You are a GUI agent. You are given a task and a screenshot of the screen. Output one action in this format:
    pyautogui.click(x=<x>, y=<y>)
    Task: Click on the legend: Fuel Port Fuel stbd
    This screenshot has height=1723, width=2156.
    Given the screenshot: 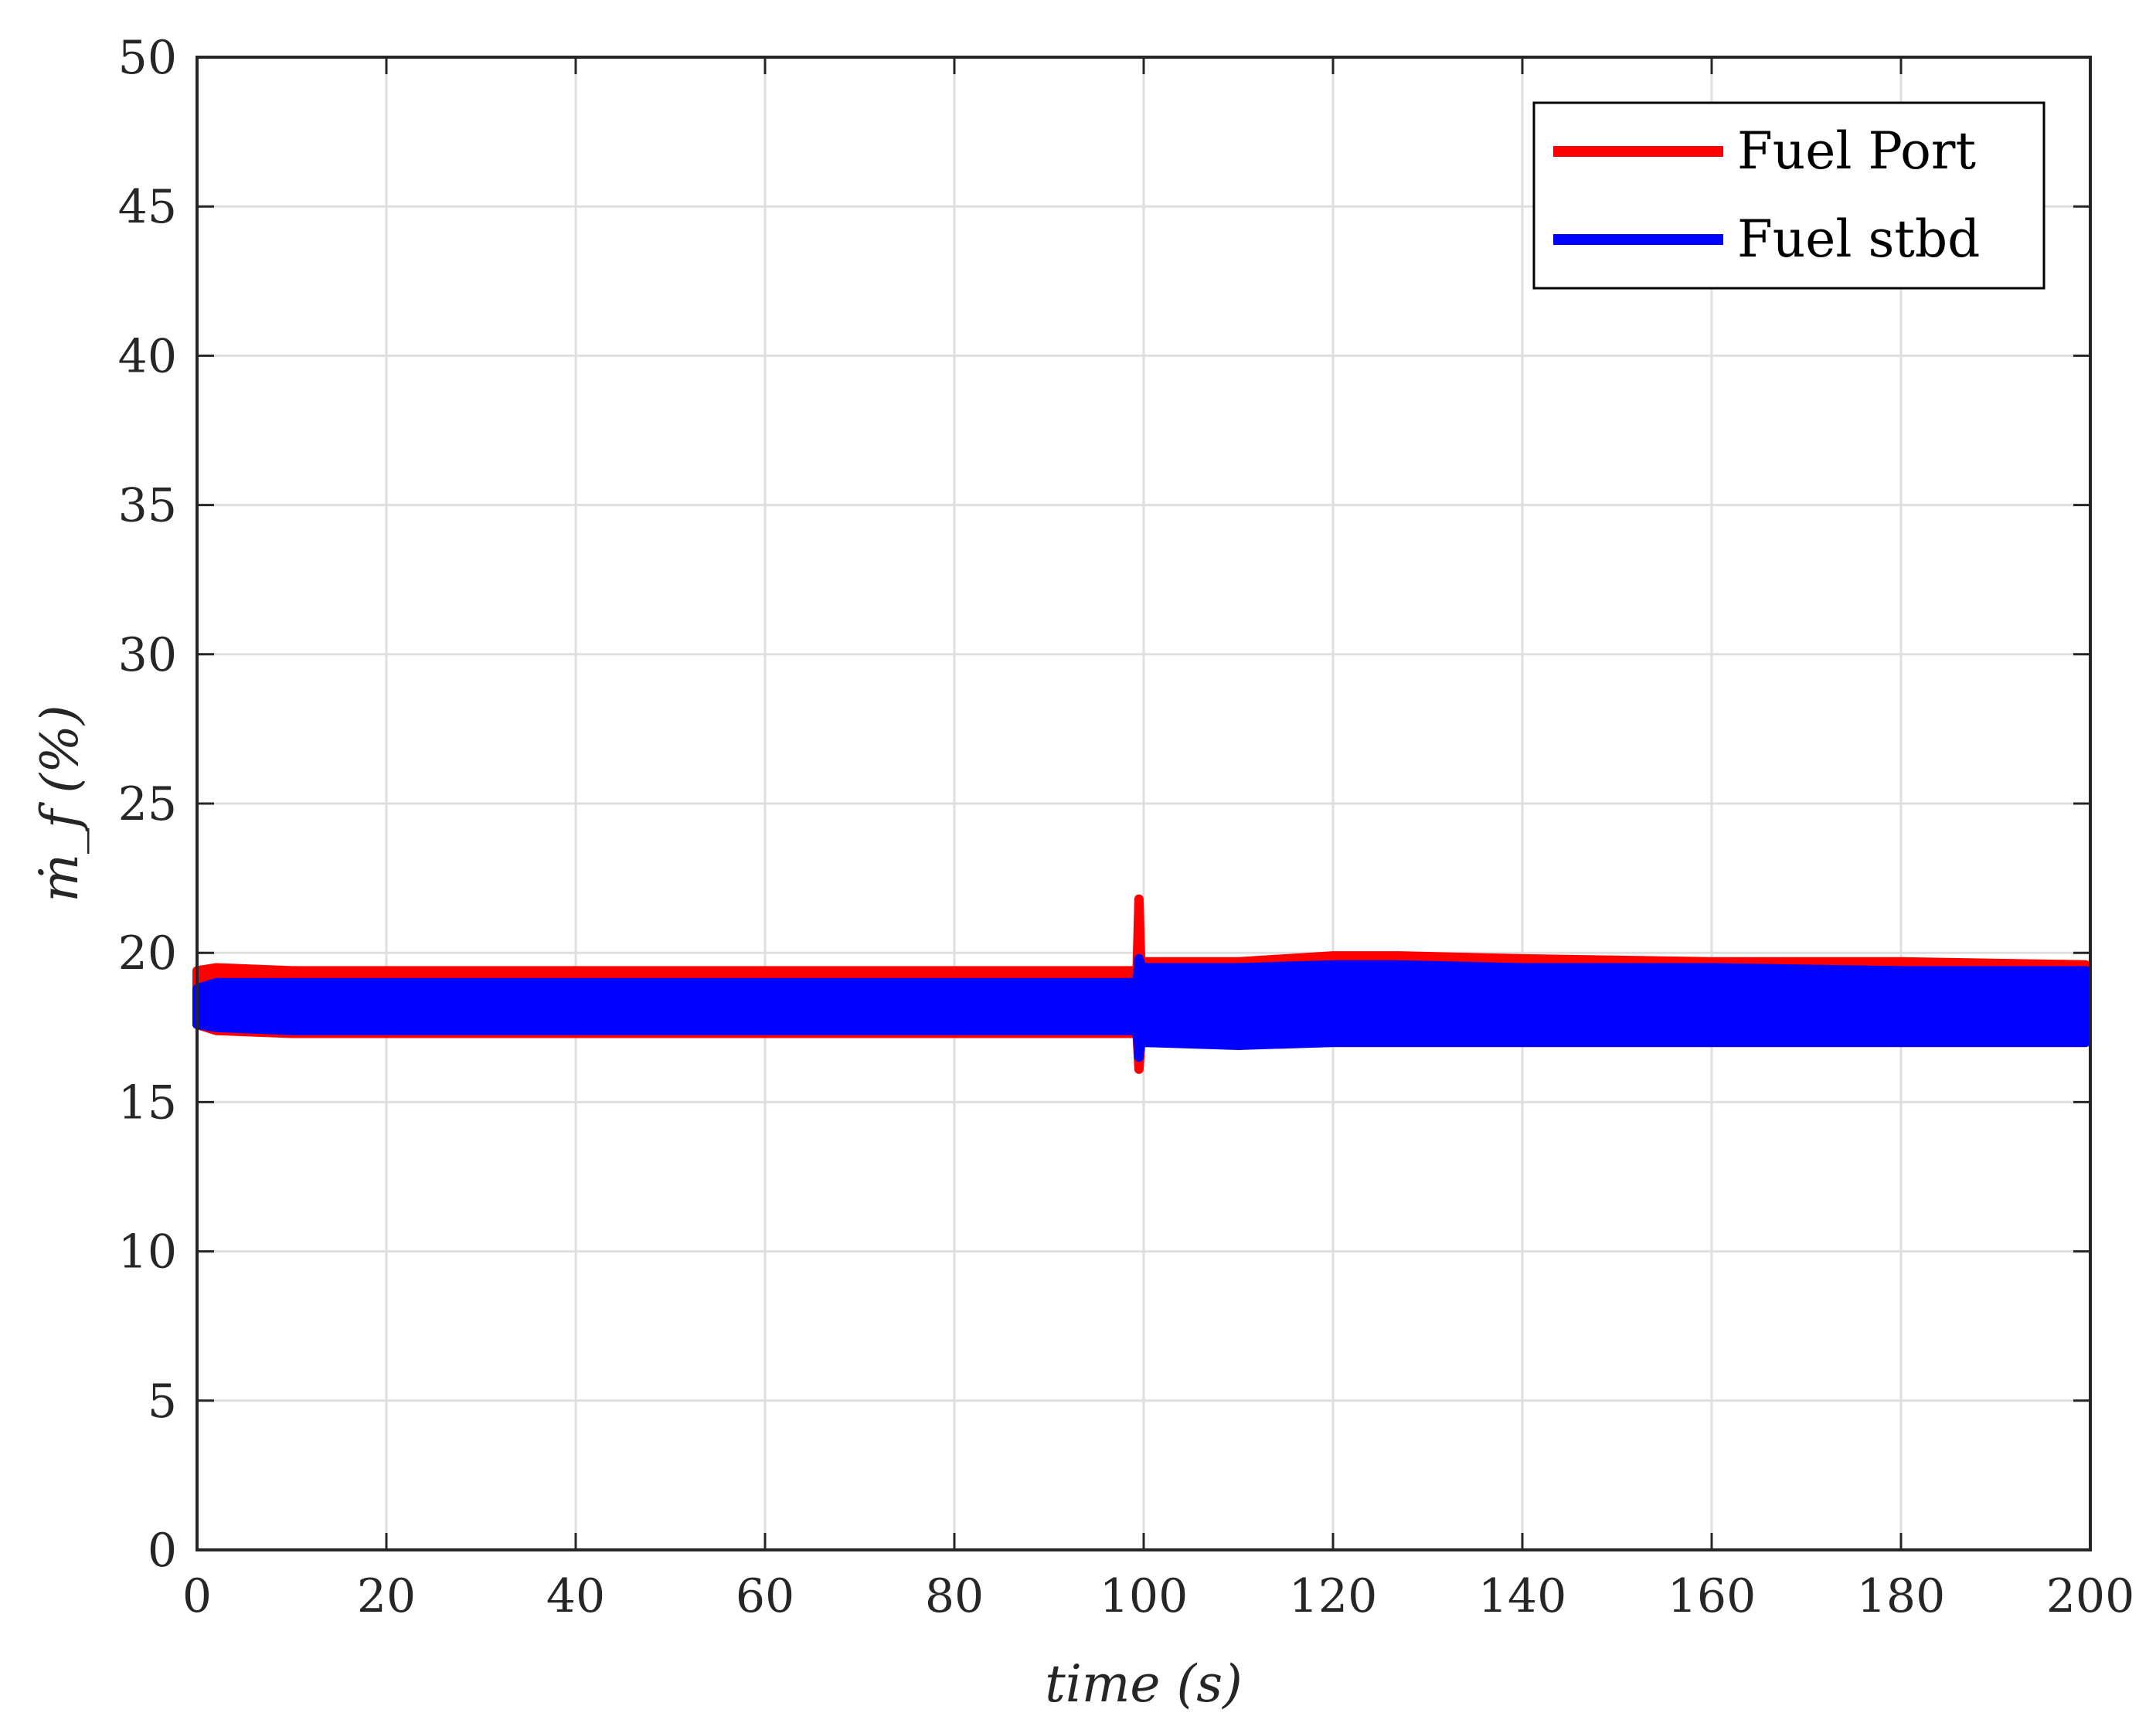 What is the action you would take?
    pyautogui.click(x=1789, y=195)
    